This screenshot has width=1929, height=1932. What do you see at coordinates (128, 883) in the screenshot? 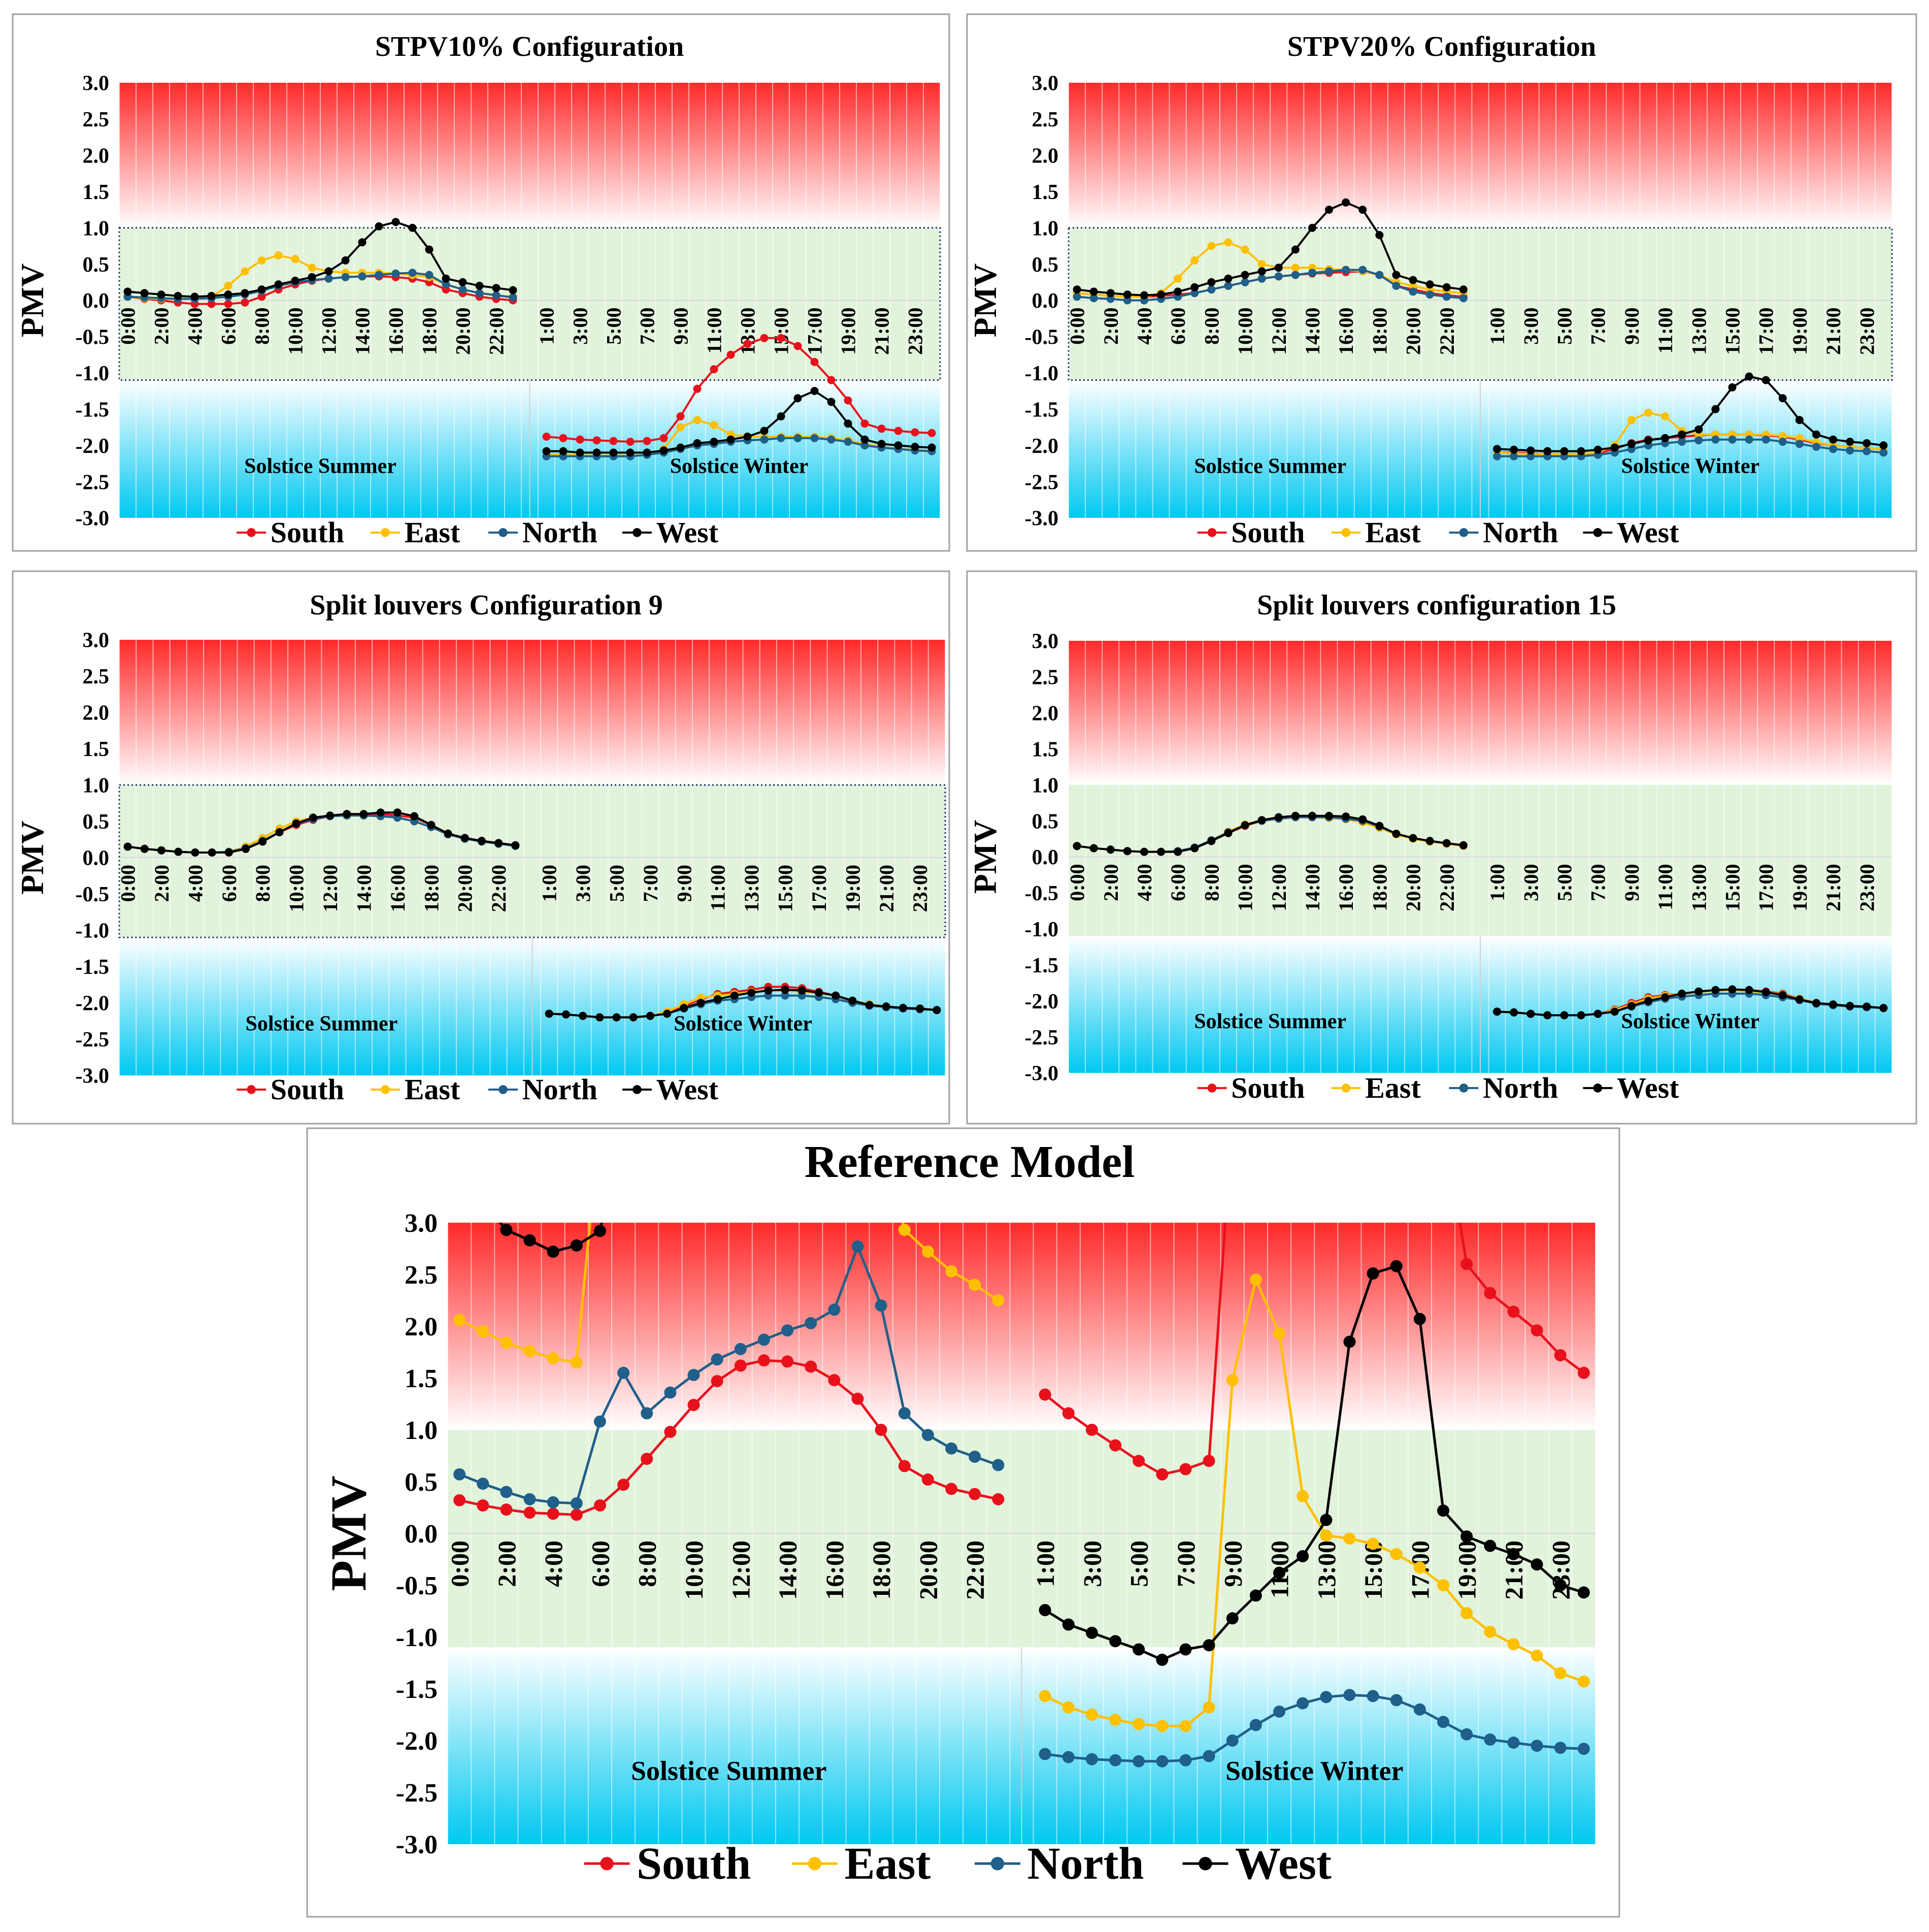
I see `x-tick-label-summer: 0:00` at bounding box center [128, 883].